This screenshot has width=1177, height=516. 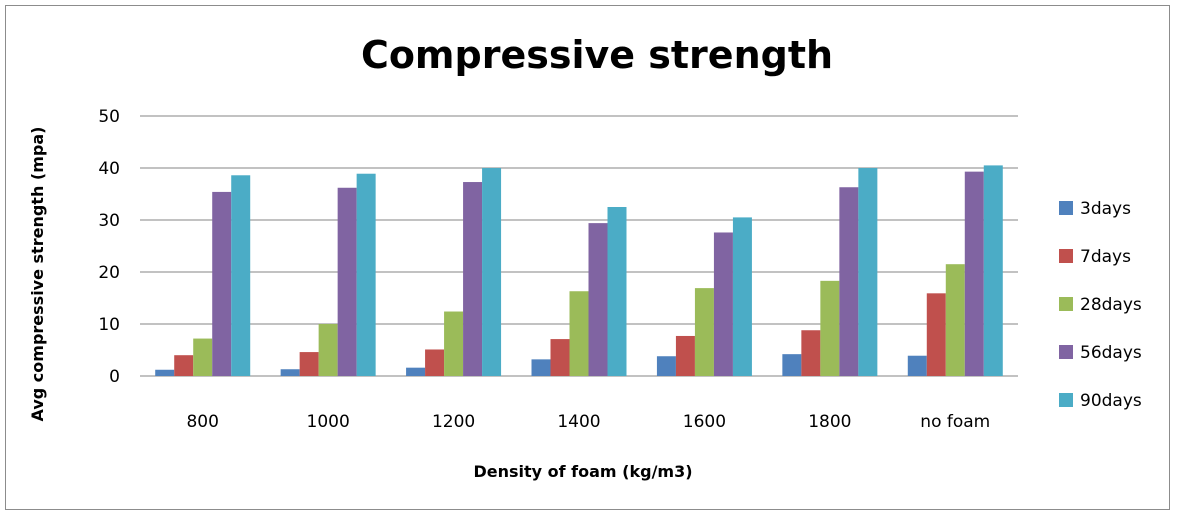 I want to click on chart-title: Compressive strength, so click(x=597, y=55).